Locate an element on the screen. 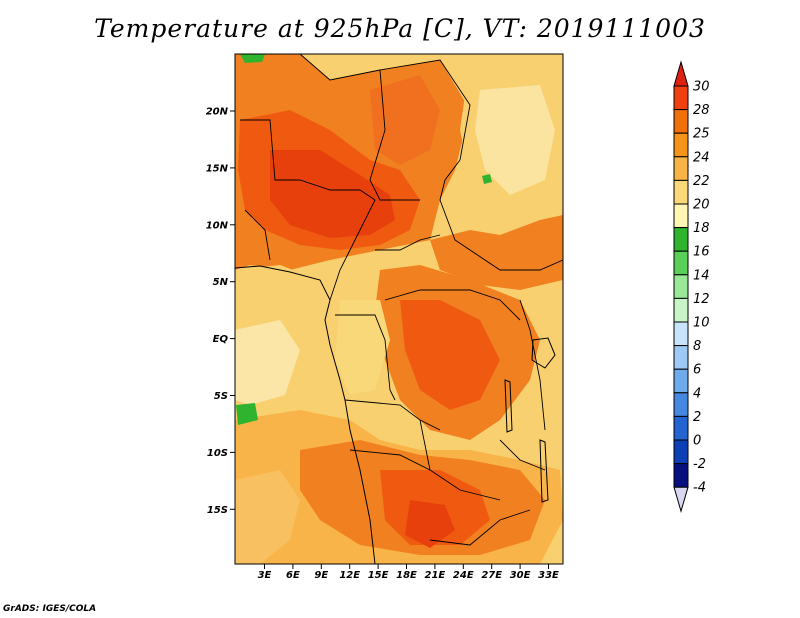 This screenshot has width=800, height=618. lon-tick-label: 15E is located at coordinates (378, 575).